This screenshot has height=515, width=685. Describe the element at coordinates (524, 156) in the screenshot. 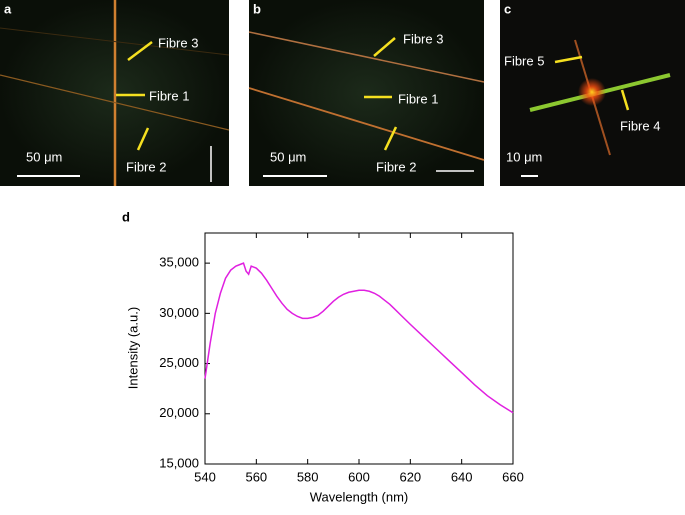

I see `scale-bar-label: 10 μm` at that location.